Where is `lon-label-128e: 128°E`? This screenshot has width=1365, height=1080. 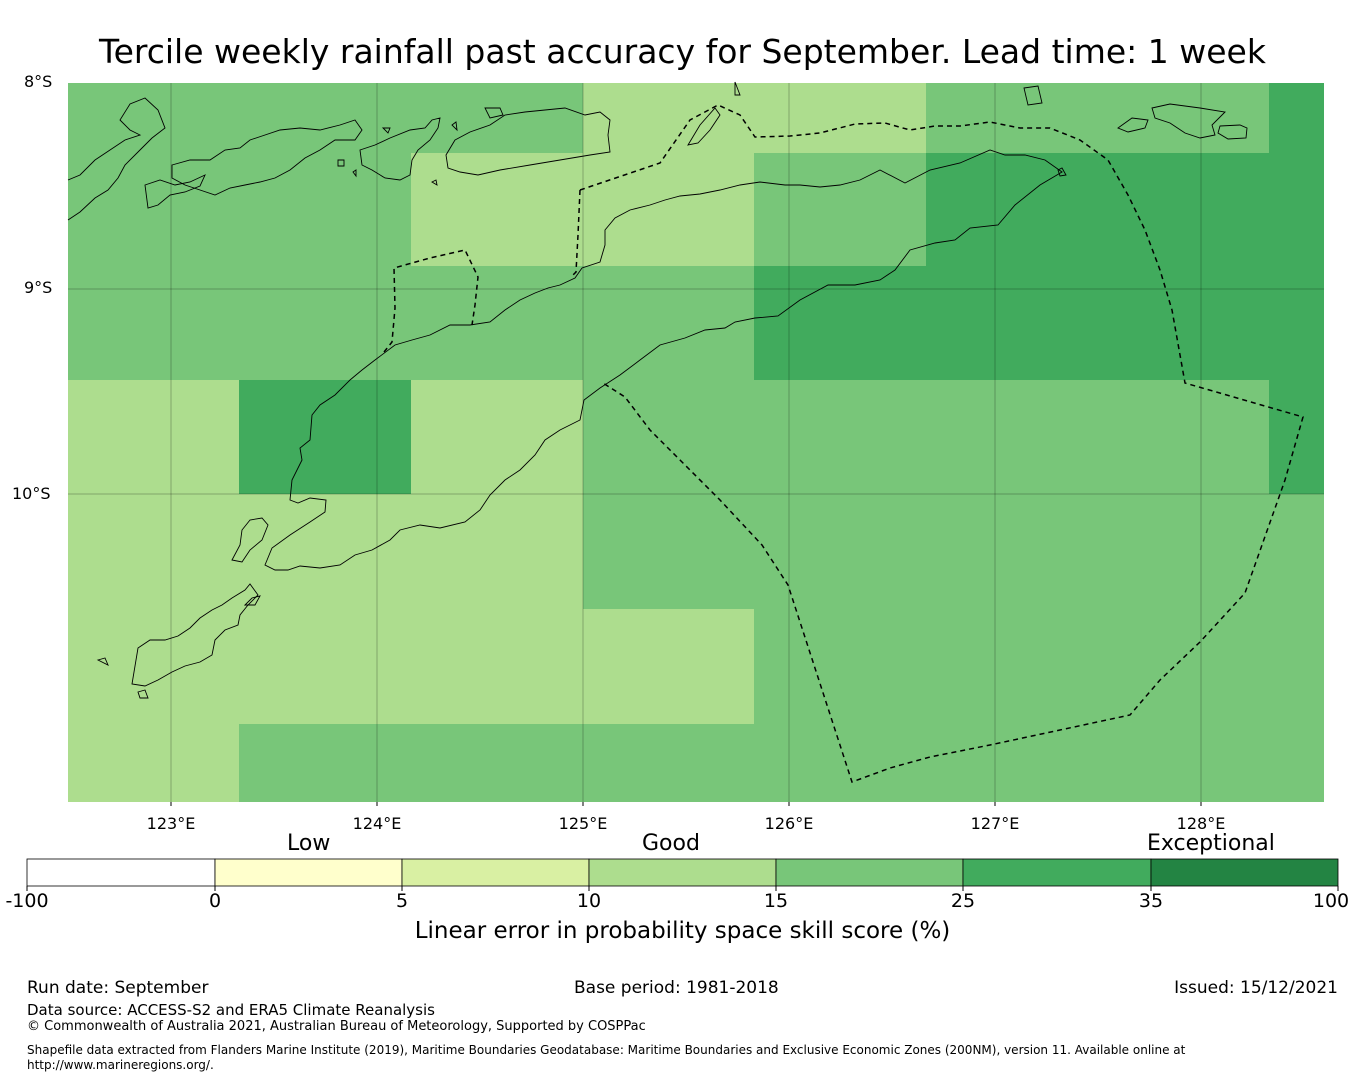 lon-label-128e: 128°E is located at coordinates (1201, 823).